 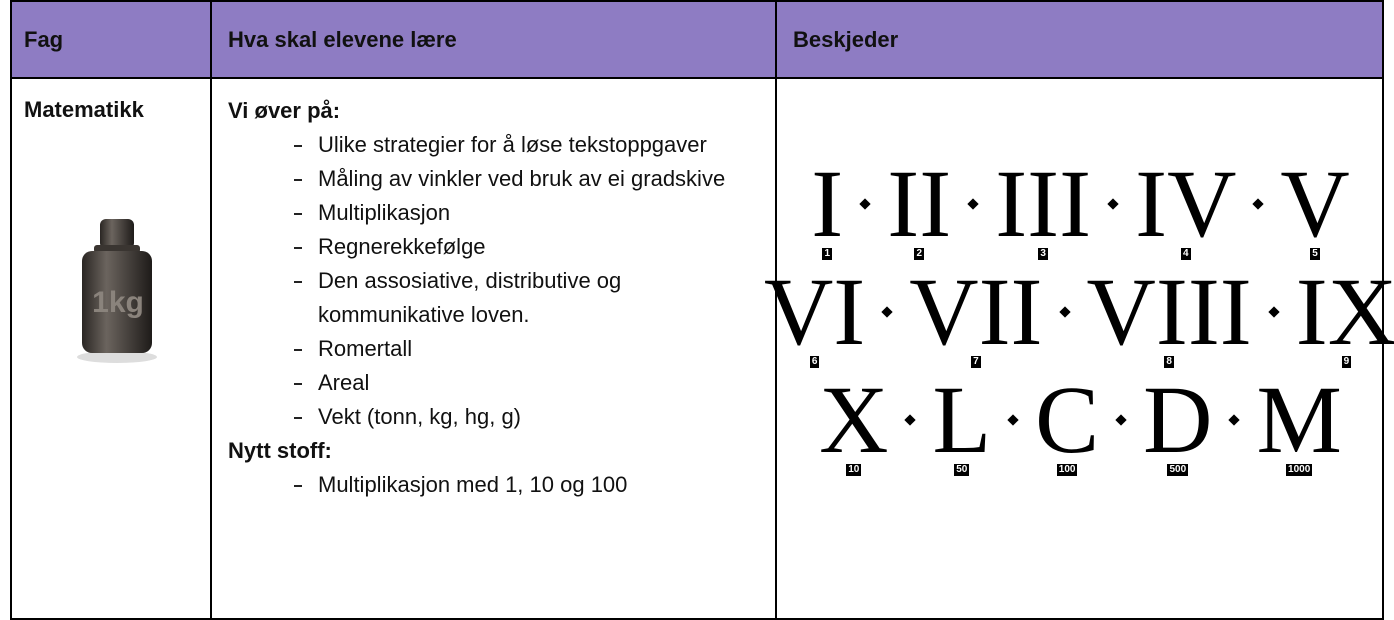 I want to click on section-heading: Vi øver på:, so click(x=284, y=110).